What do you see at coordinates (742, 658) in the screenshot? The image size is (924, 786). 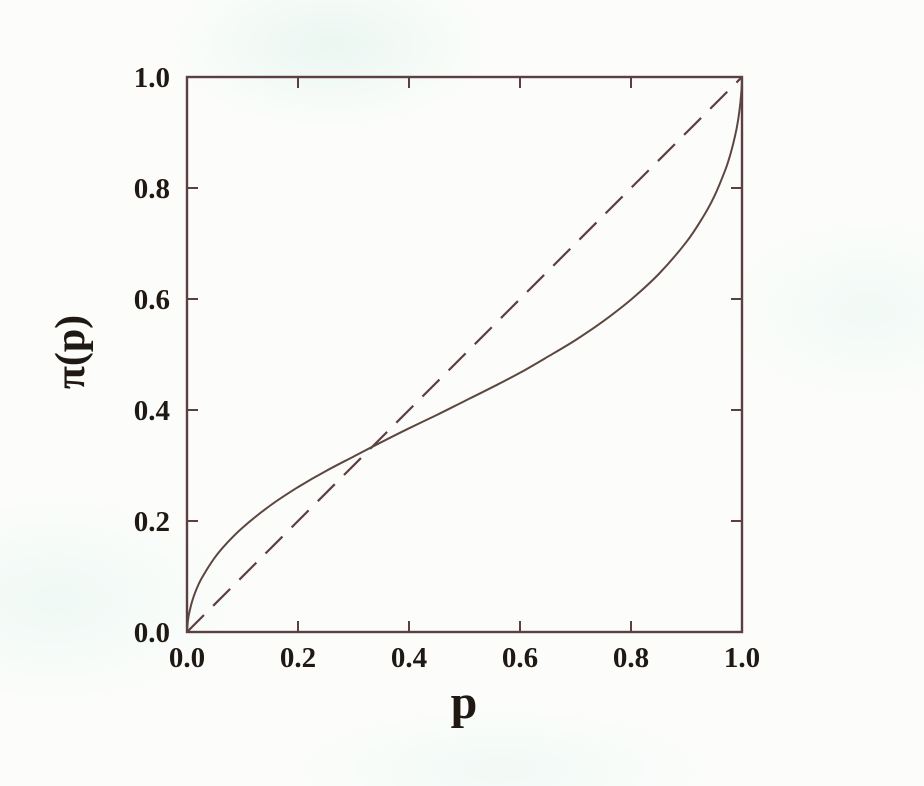 I see `x-axis-tick-label: 1.0` at bounding box center [742, 658].